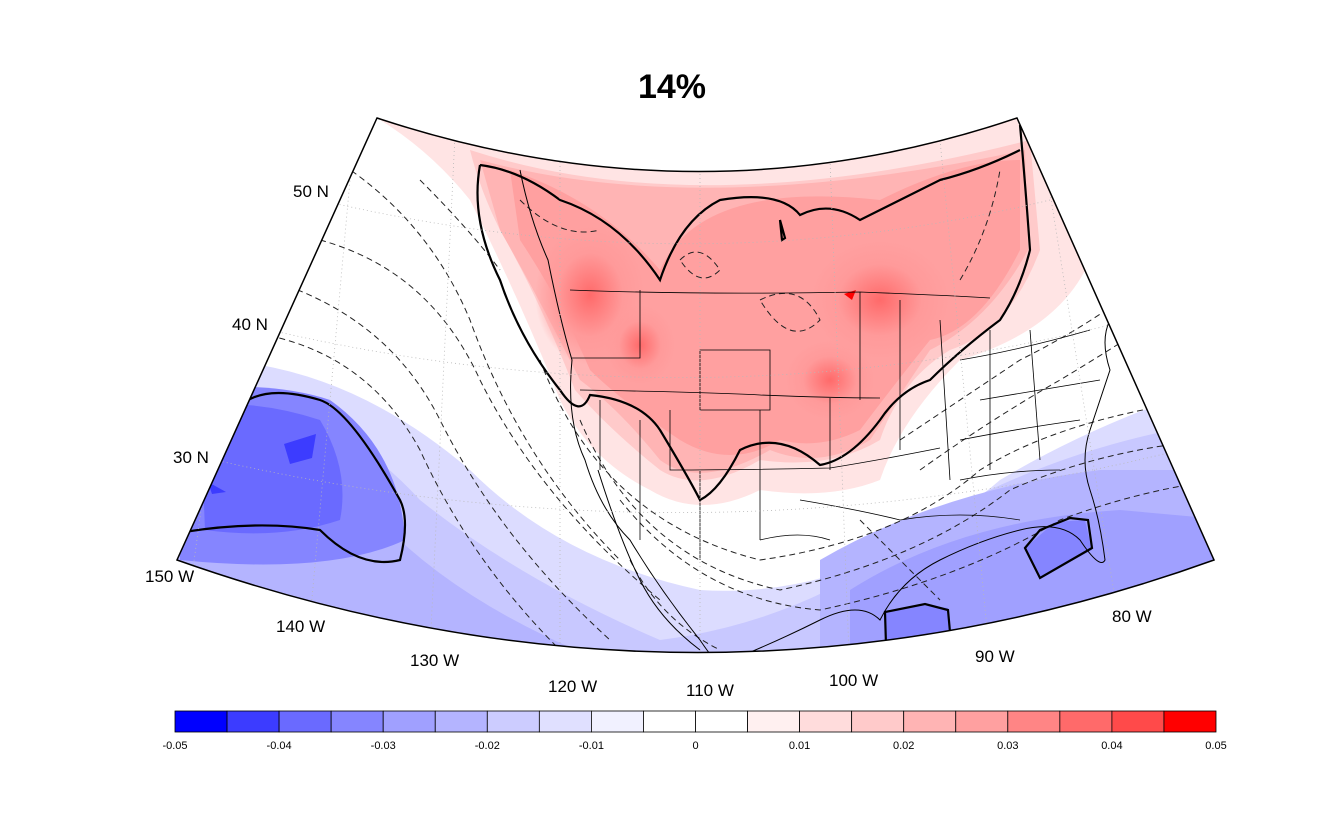  Describe the element at coordinates (572, 686) in the screenshot. I see `lon-label-120w: 120 W` at that location.